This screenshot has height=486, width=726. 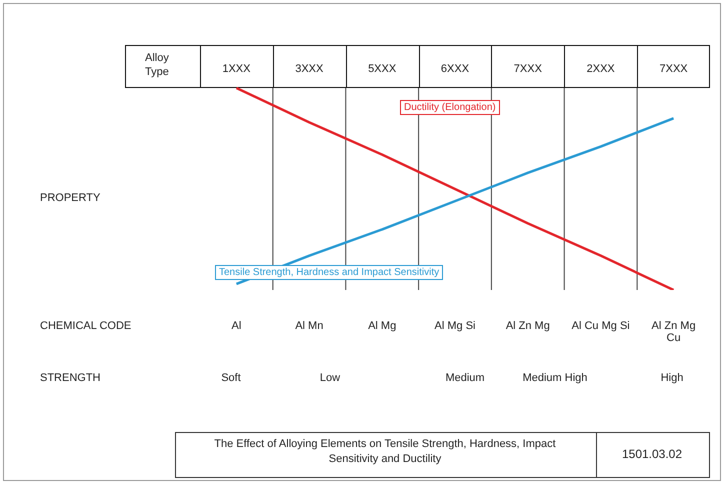 What do you see at coordinates (329, 272) in the screenshot?
I see `series-label: Tensile Strength, Hardness and Impact Sensitivity` at bounding box center [329, 272].